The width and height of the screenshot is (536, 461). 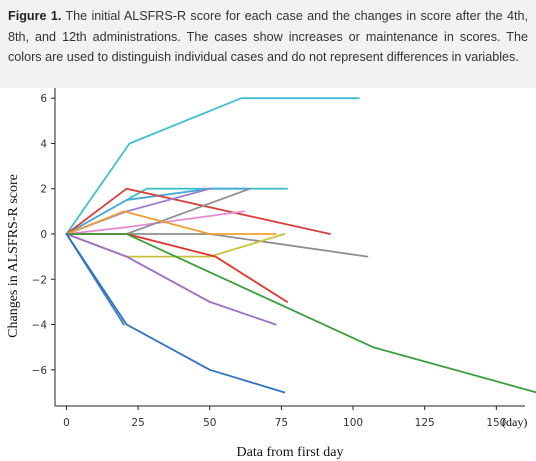 What do you see at coordinates (290, 452) in the screenshot?
I see `x-axis-title: Data from first day` at bounding box center [290, 452].